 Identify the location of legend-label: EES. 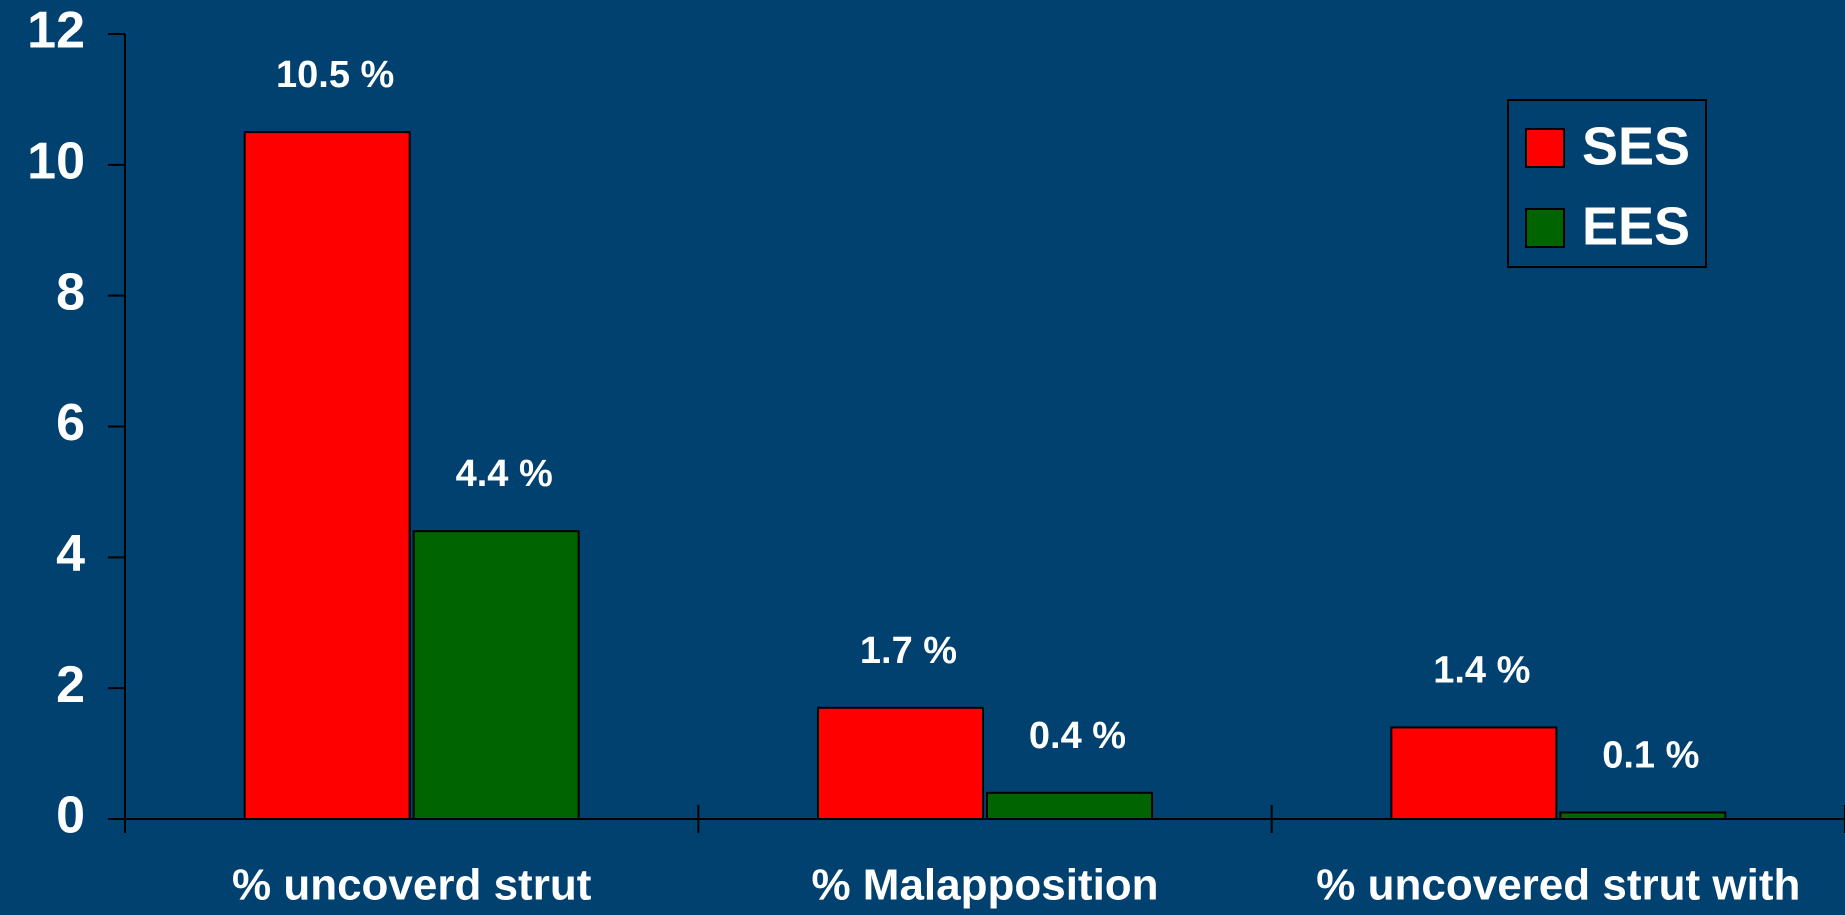
(1636, 226).